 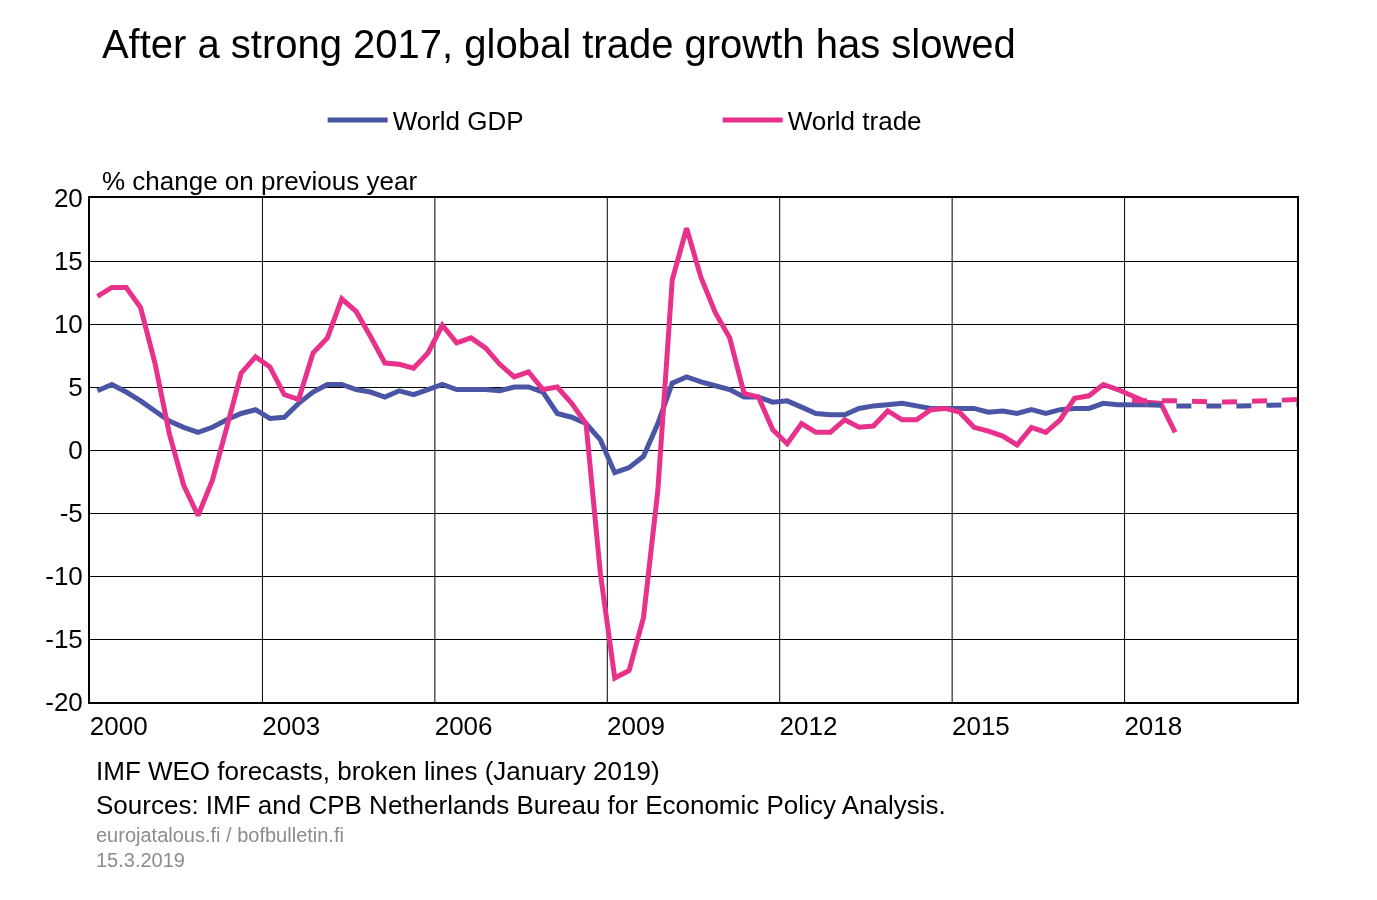 I want to click on y-tick-label: -5, so click(x=71, y=513).